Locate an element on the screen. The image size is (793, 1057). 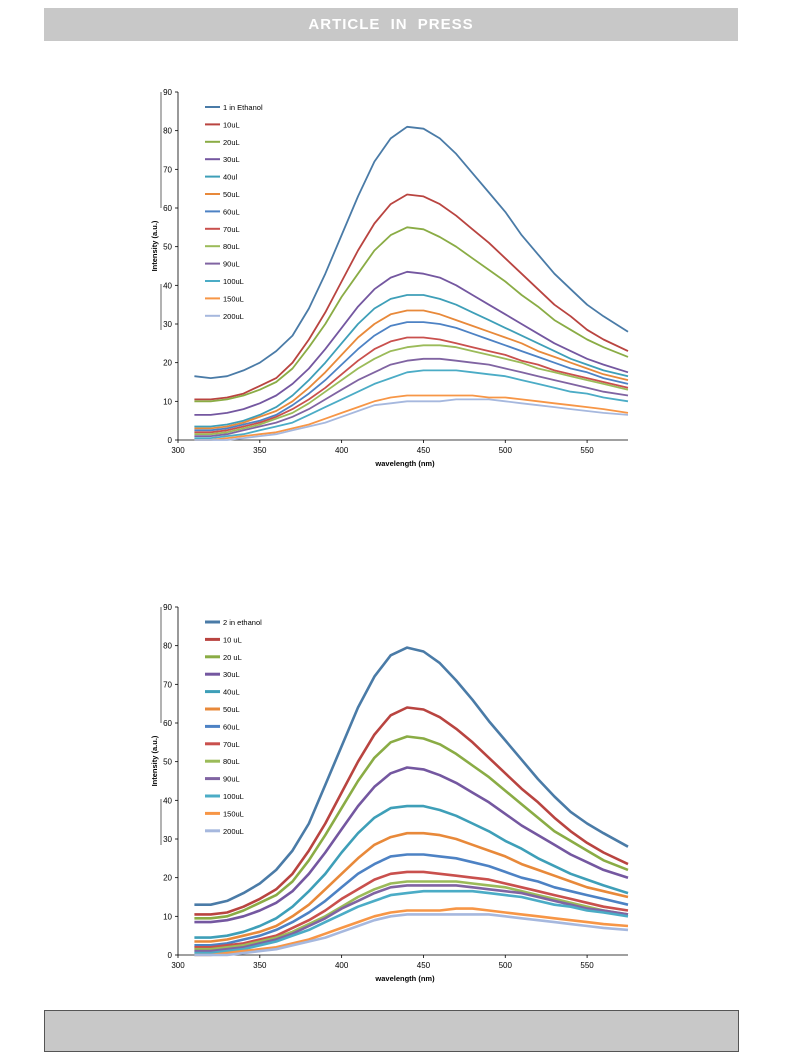
series-line-20ul is located at coordinates (411, 314).